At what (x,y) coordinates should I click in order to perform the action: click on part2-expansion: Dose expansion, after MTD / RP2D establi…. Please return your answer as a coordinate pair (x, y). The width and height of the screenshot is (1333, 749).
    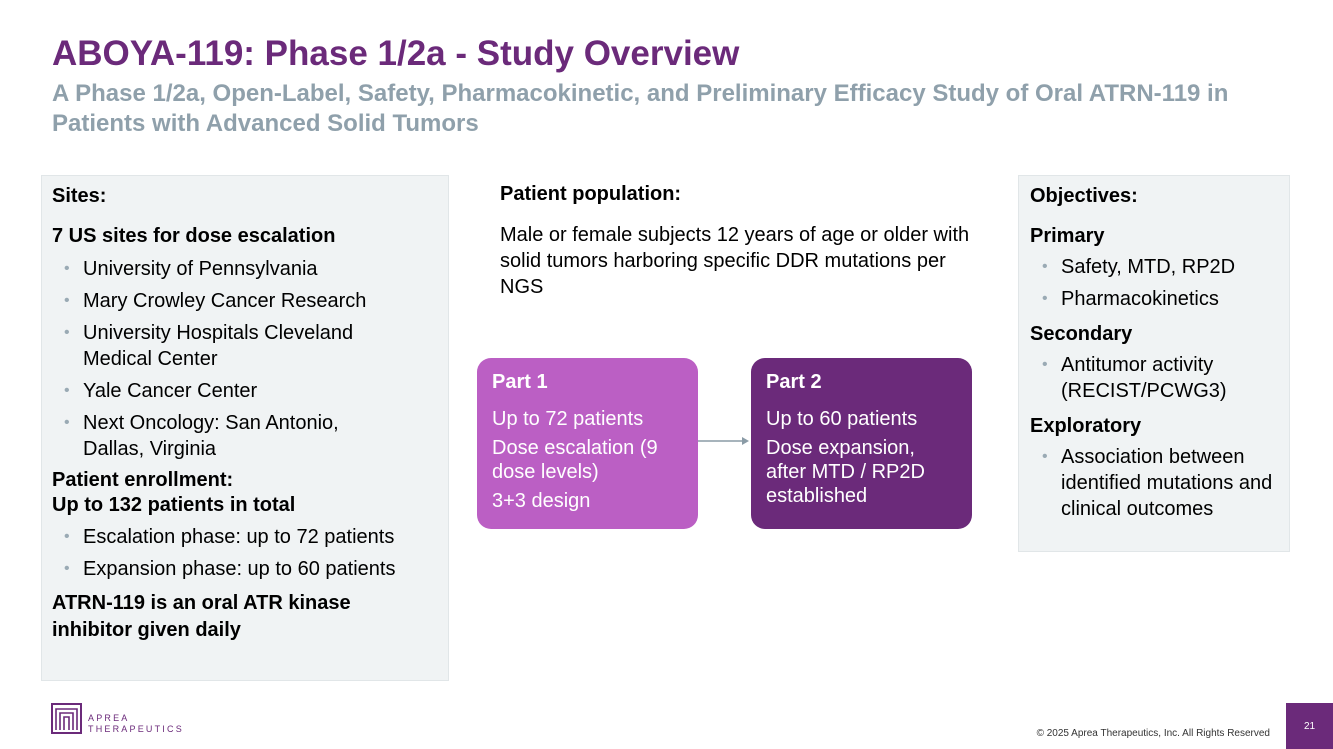
    Looking at the image, I should click on (845, 472).